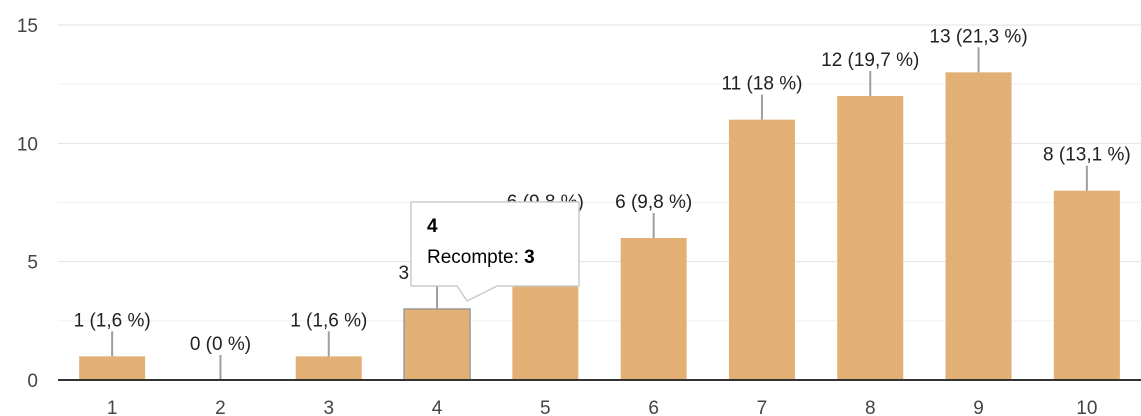 This screenshot has width=1141, height=416. Describe the element at coordinates (112, 407) in the screenshot. I see `x-tick-label: 1` at that location.